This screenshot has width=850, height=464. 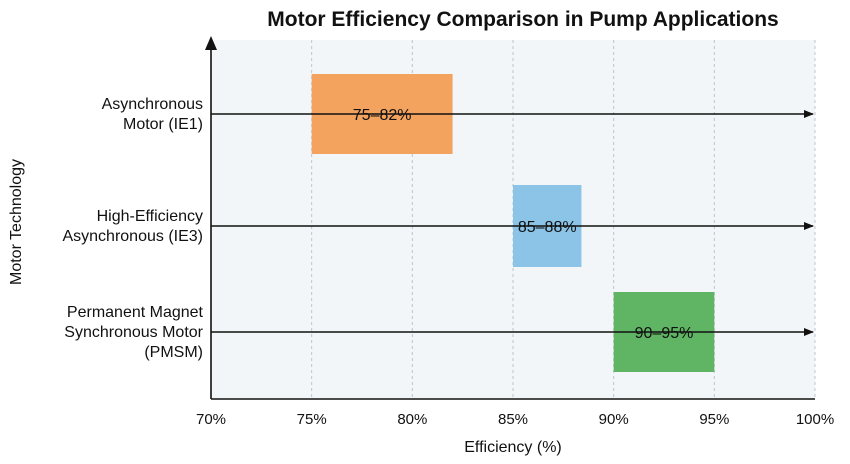 I want to click on y-axis-label: Motor Technology, so click(x=16, y=222).